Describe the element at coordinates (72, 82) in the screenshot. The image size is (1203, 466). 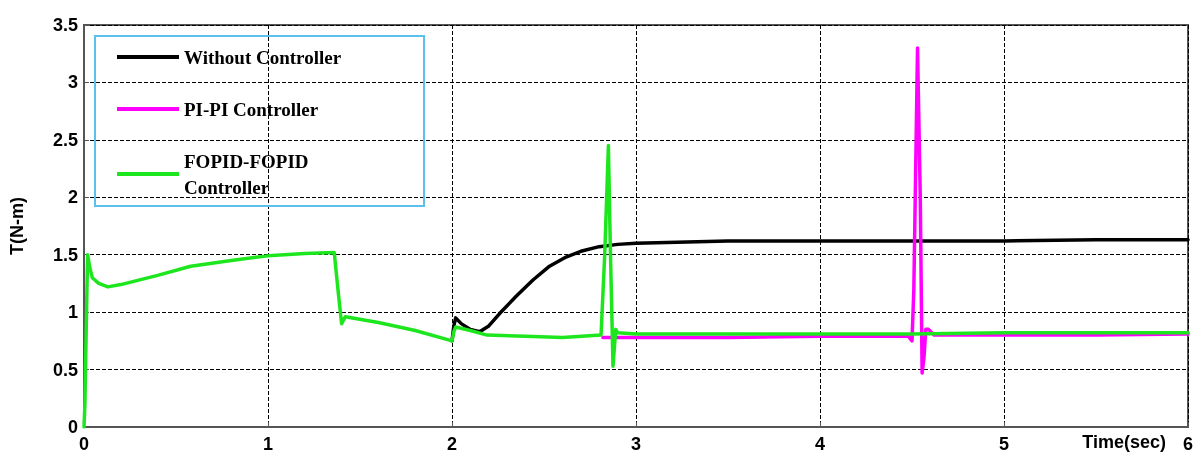
I see `y-tick-label: 3` at that location.